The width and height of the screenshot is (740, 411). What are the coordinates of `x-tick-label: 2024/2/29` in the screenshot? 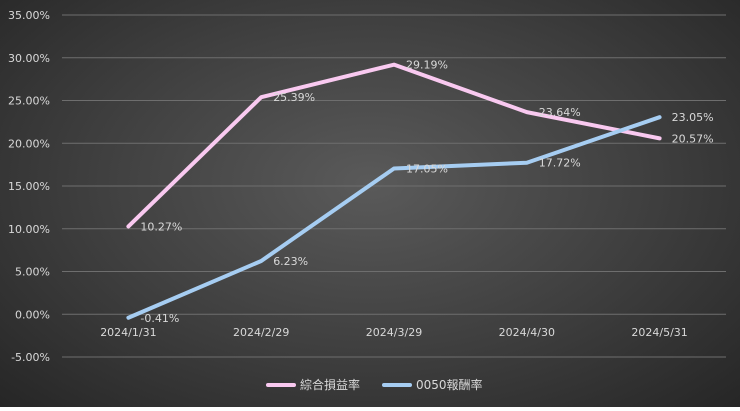 It's located at (261, 332).